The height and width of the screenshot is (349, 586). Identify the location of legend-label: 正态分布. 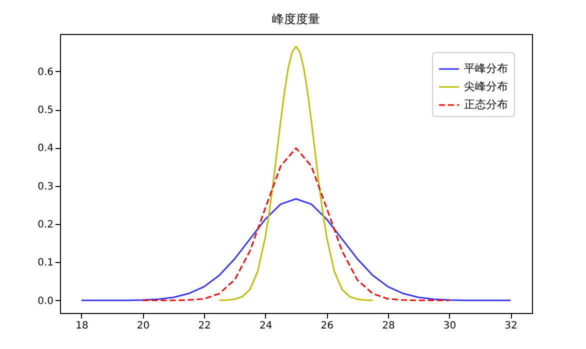
(486, 104).